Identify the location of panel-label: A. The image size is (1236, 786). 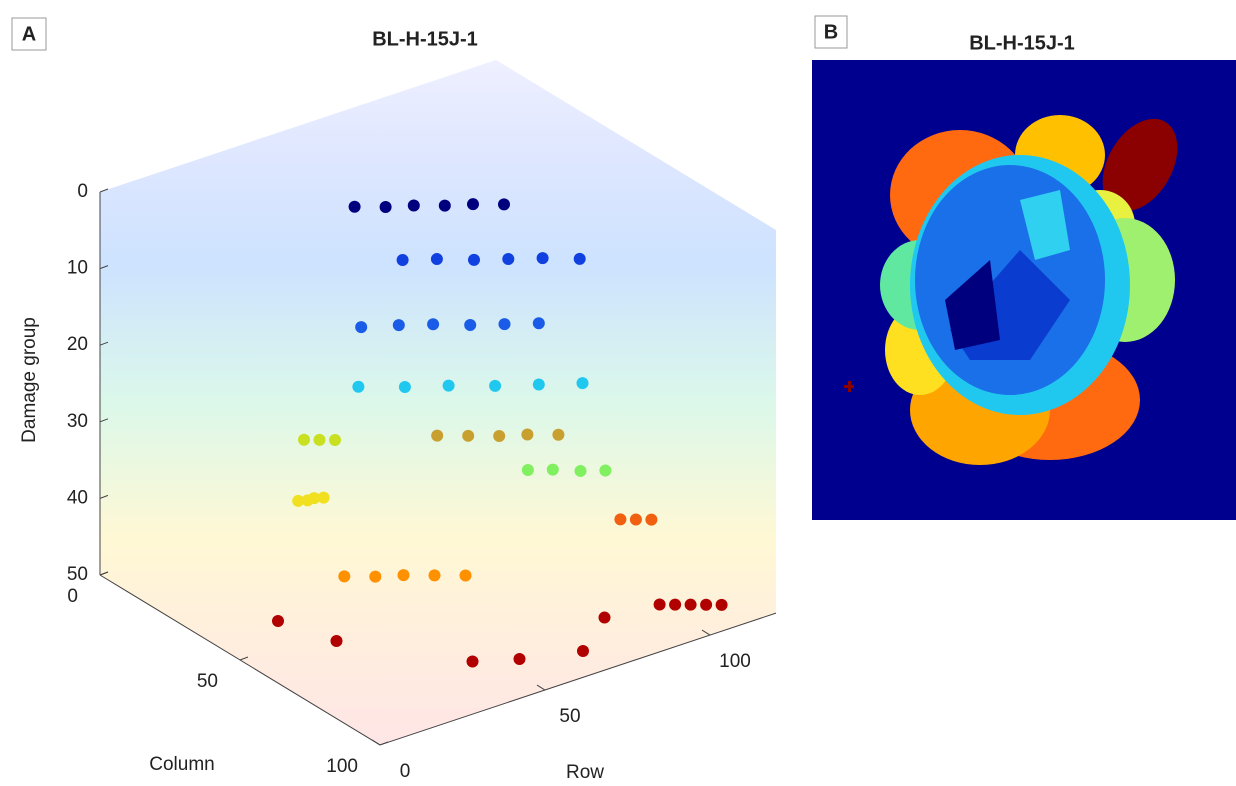
(29, 34).